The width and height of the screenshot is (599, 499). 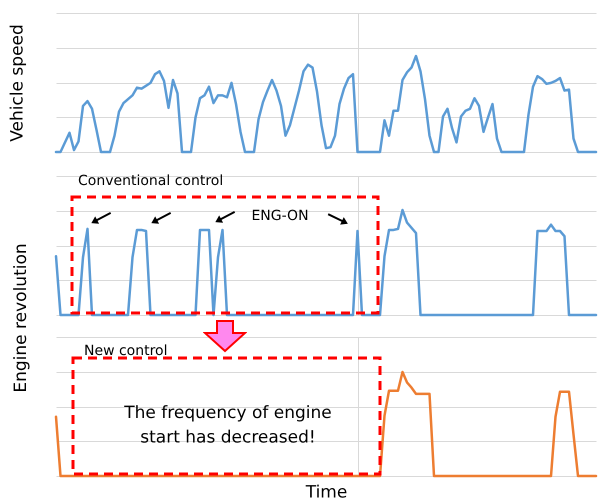 I want to click on annotation: The frequency of engine start has decreased!, so click(x=227, y=425).